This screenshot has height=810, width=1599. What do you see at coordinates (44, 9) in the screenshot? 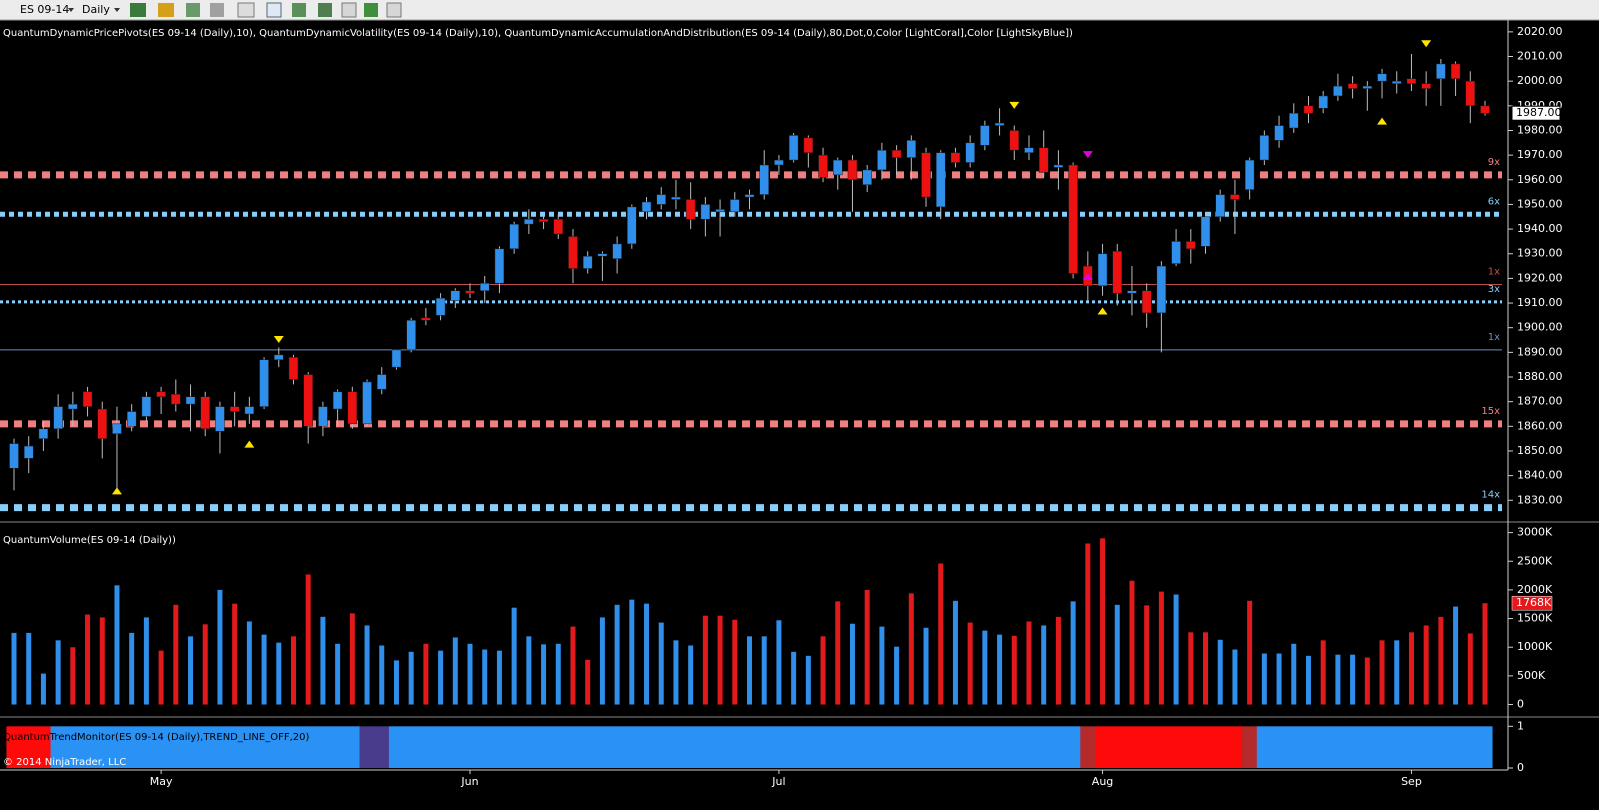
I see `instrument-selector: ES 09-14` at bounding box center [44, 9].